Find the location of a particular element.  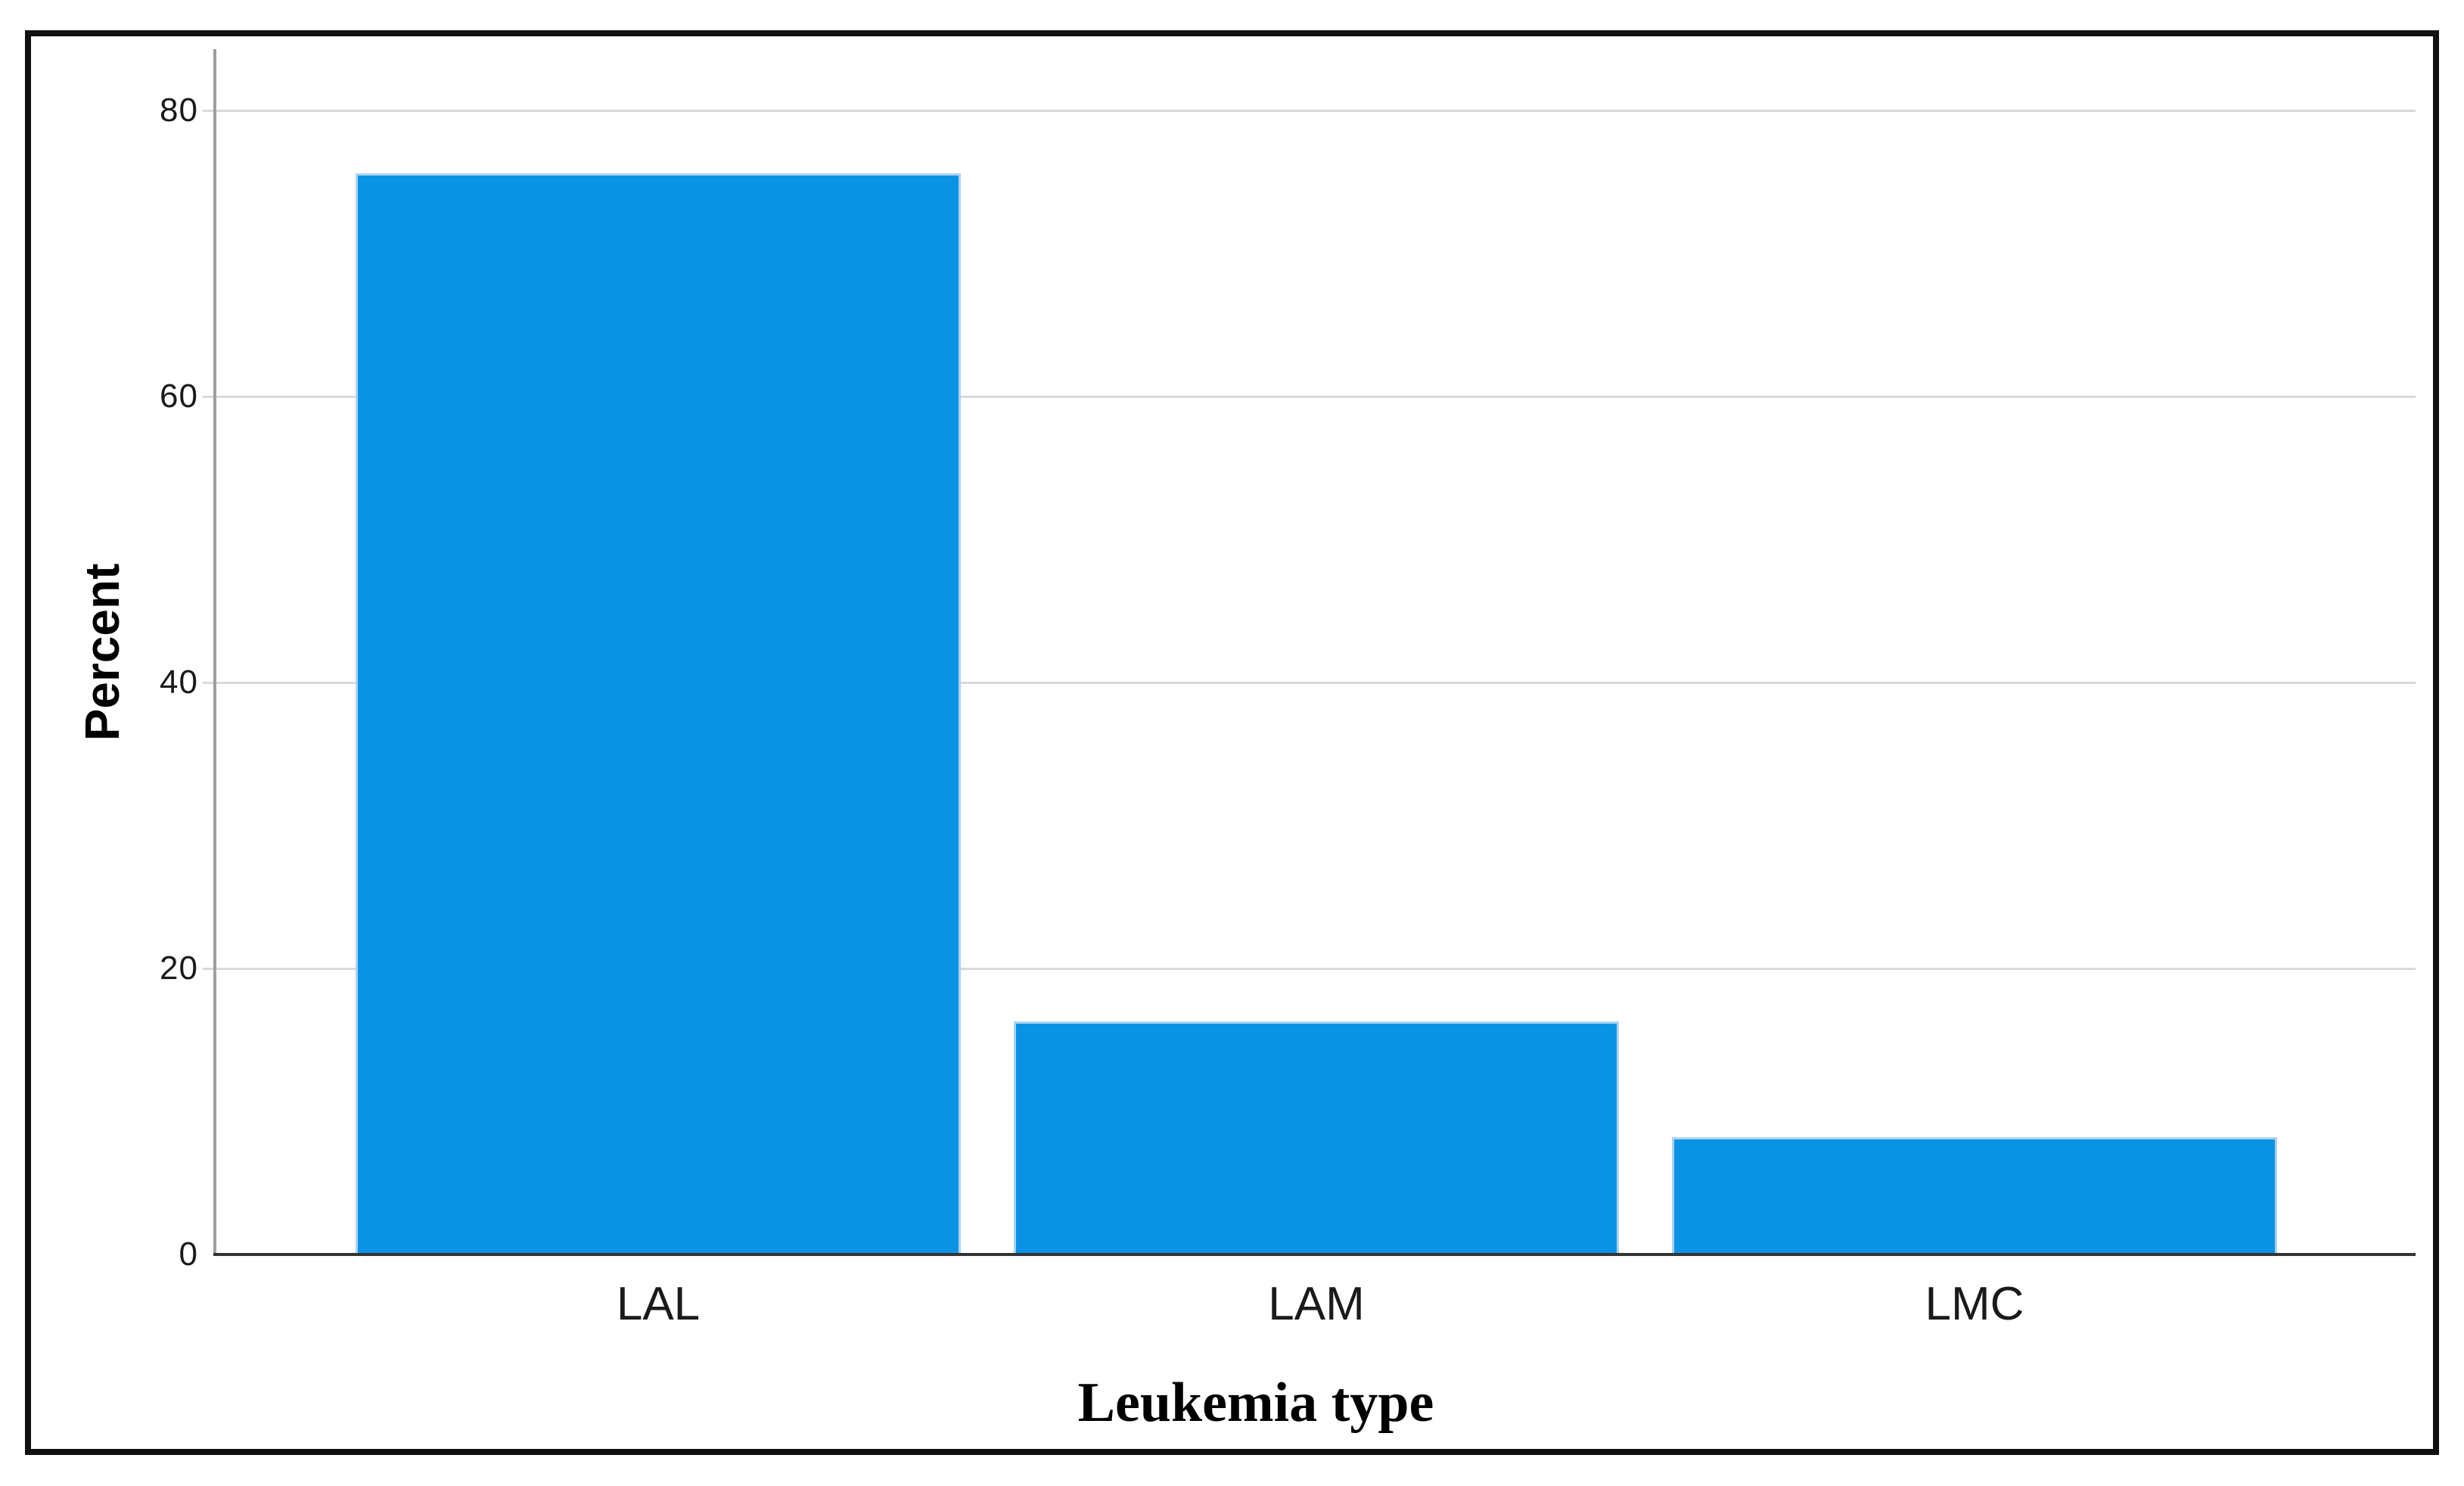

x-category-label-lal: LAL is located at coordinates (658, 1304).